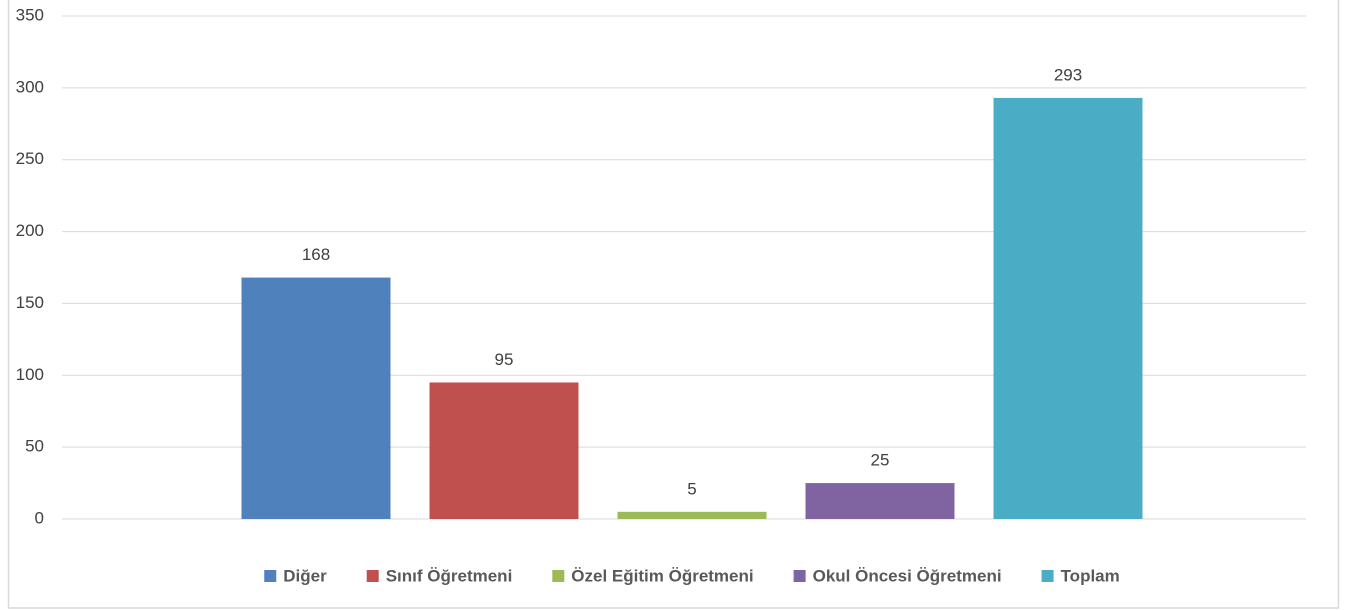 This screenshot has width=1346, height=610. I want to click on legend-label: Özel Eğitim Öğretmeni, so click(662, 575).